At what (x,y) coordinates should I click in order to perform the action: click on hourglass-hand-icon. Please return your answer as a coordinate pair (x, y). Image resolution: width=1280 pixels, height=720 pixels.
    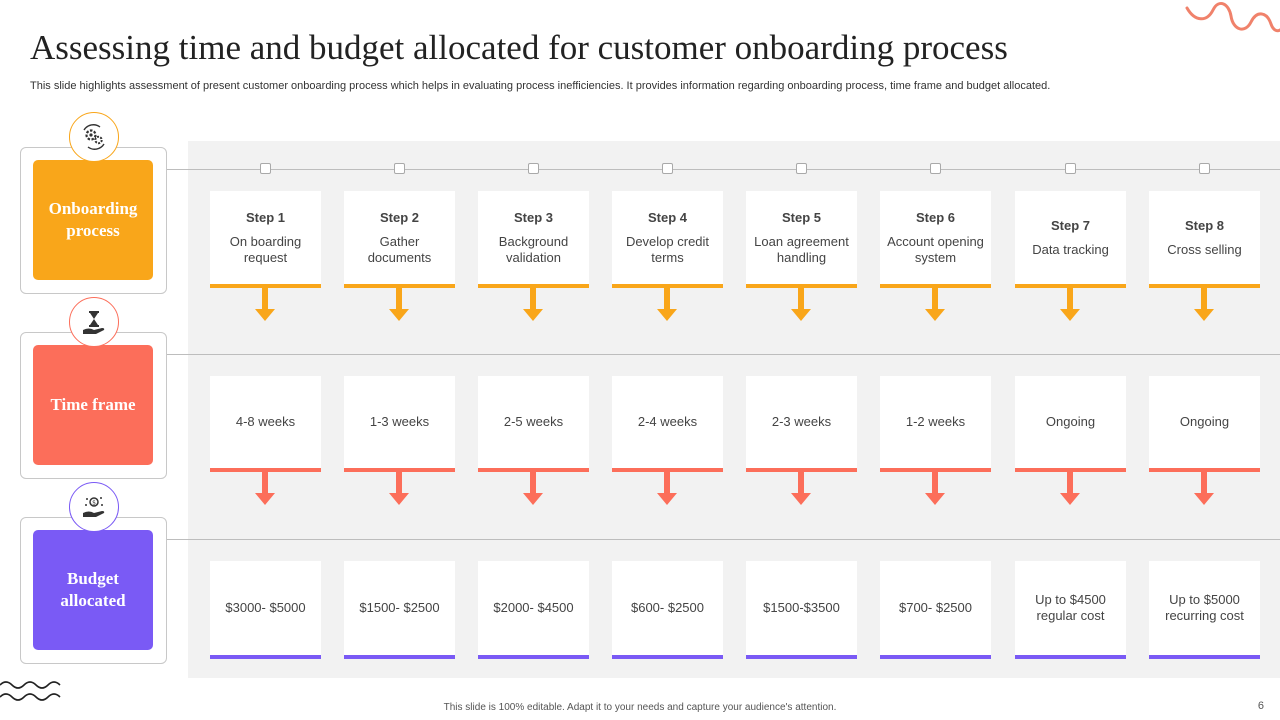
    Looking at the image, I should click on (94, 322).